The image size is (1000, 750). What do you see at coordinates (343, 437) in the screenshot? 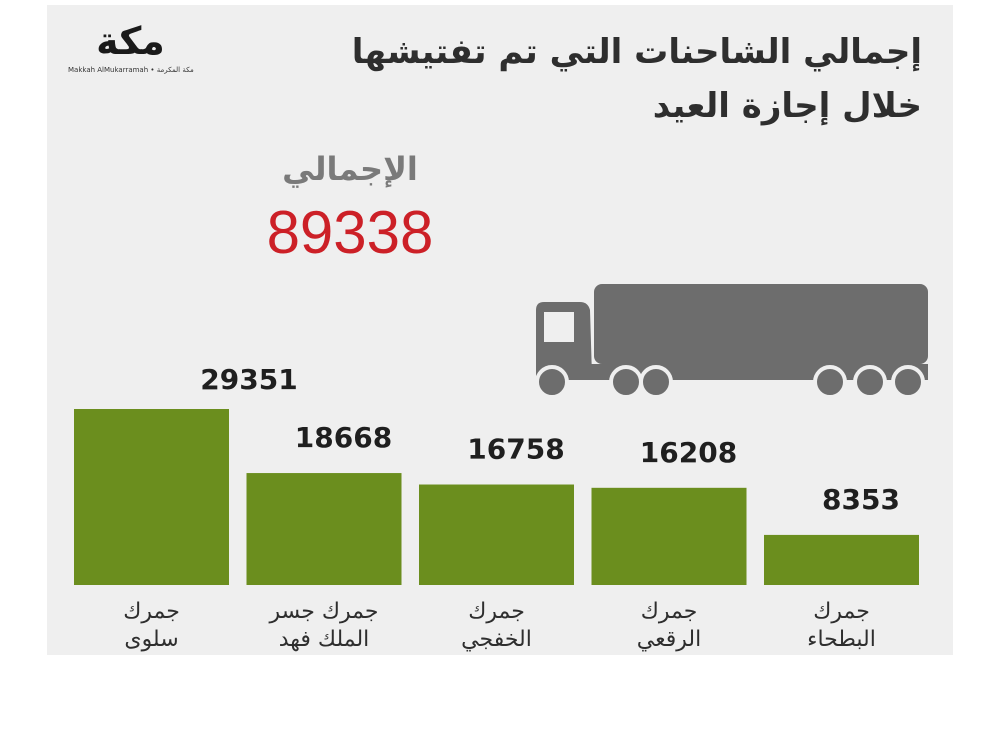
I see `bar-value-label-2: 18668` at bounding box center [343, 437].